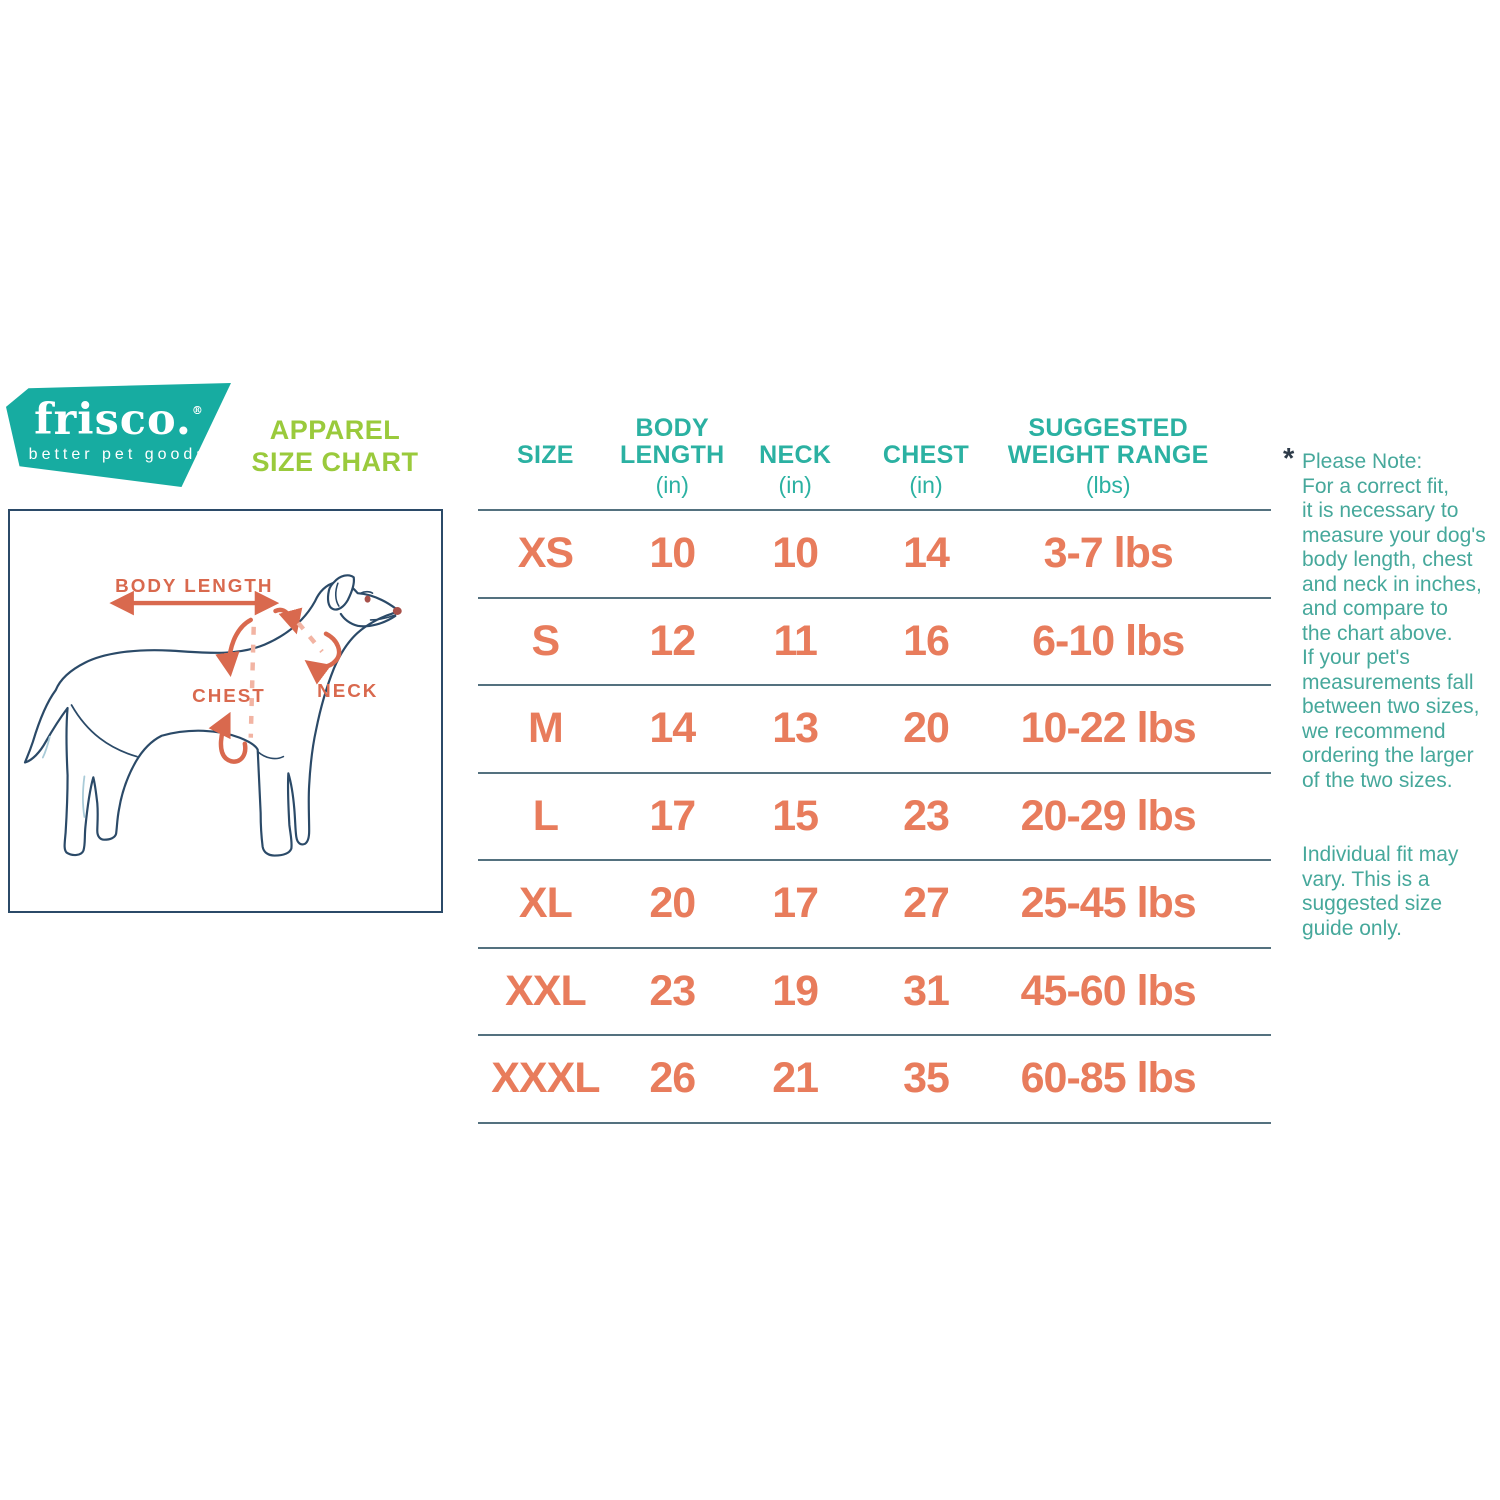 This screenshot has height=1500, width=1500. What do you see at coordinates (672, 990) in the screenshot?
I see `body-length-cell: 23` at bounding box center [672, 990].